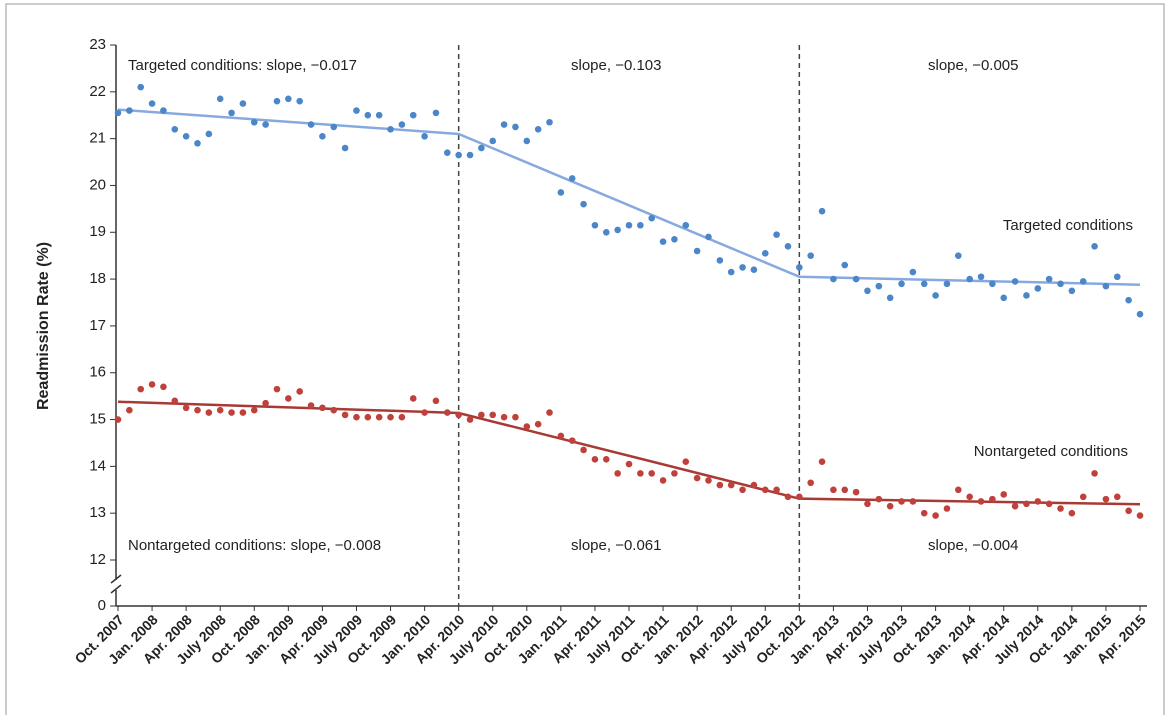 This screenshot has height=720, width=1169. Describe the element at coordinates (97, 559) in the screenshot. I see `y-tick-label: 12` at that location.